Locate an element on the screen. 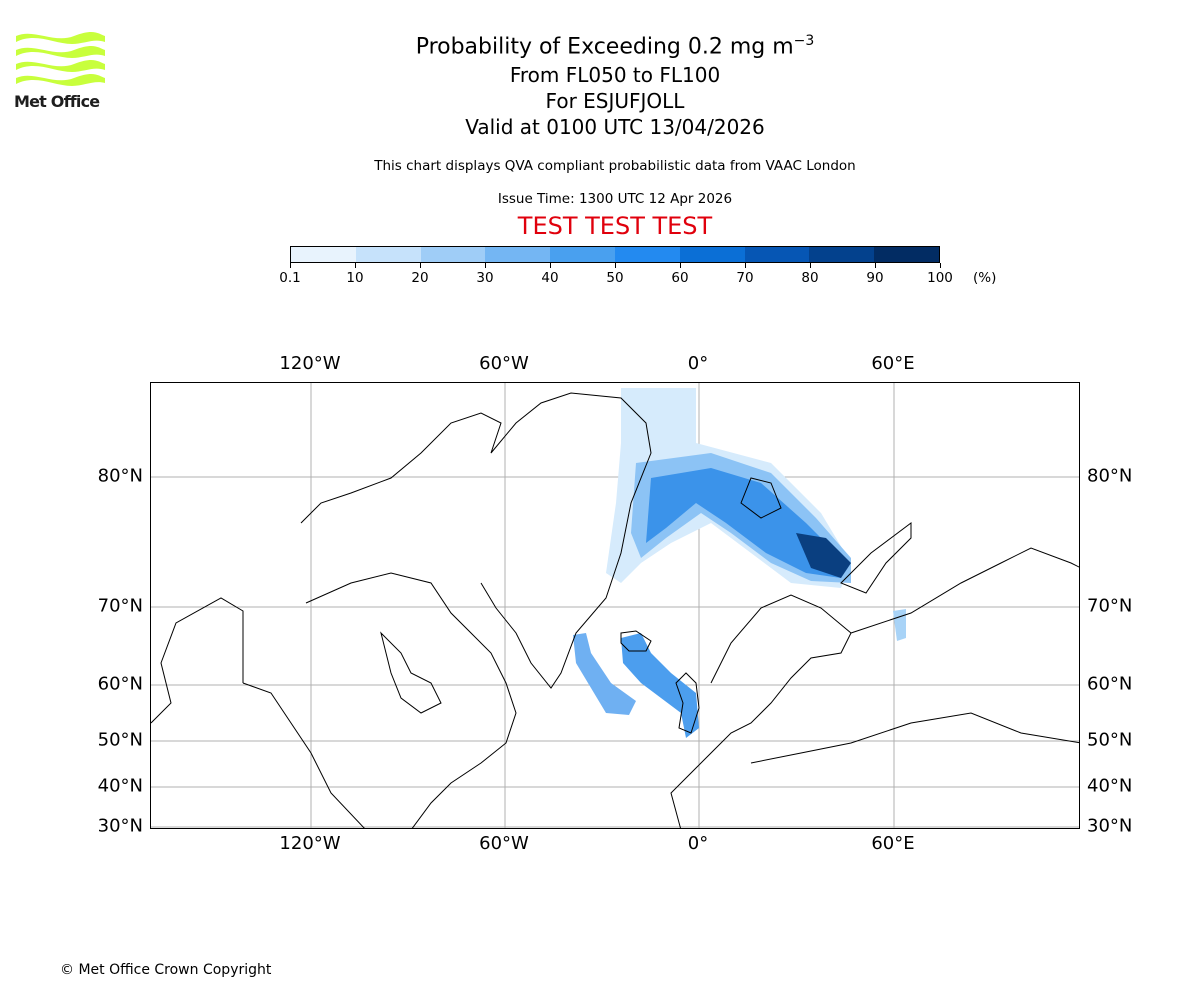  hudson-bay is located at coordinates (411, 672).